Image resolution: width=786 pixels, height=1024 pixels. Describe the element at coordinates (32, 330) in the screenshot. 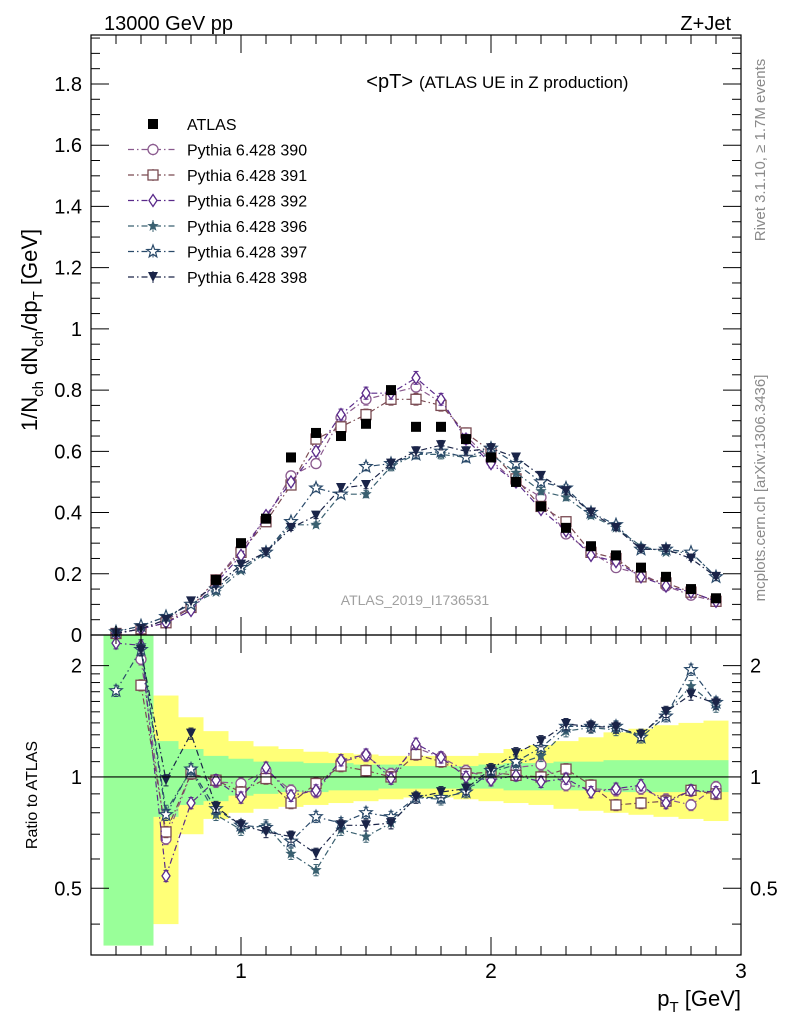

I see `main-y-axis-label: 1/Nch dNch/dpT [GeV]` at that location.